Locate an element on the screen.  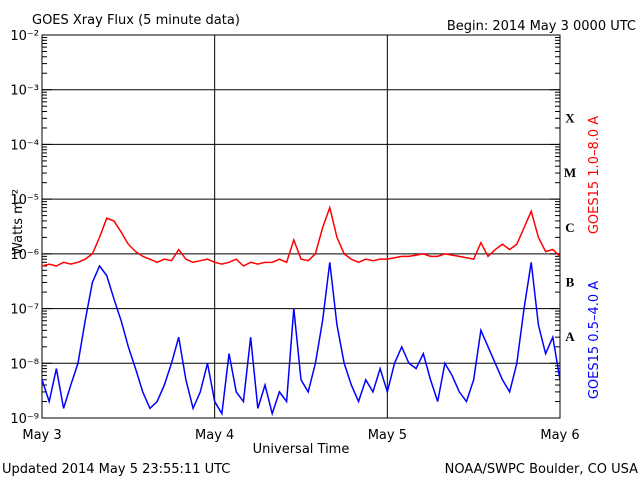
legend-entry: GOES15 0.5–4.0 A is located at coordinates (594, 340).